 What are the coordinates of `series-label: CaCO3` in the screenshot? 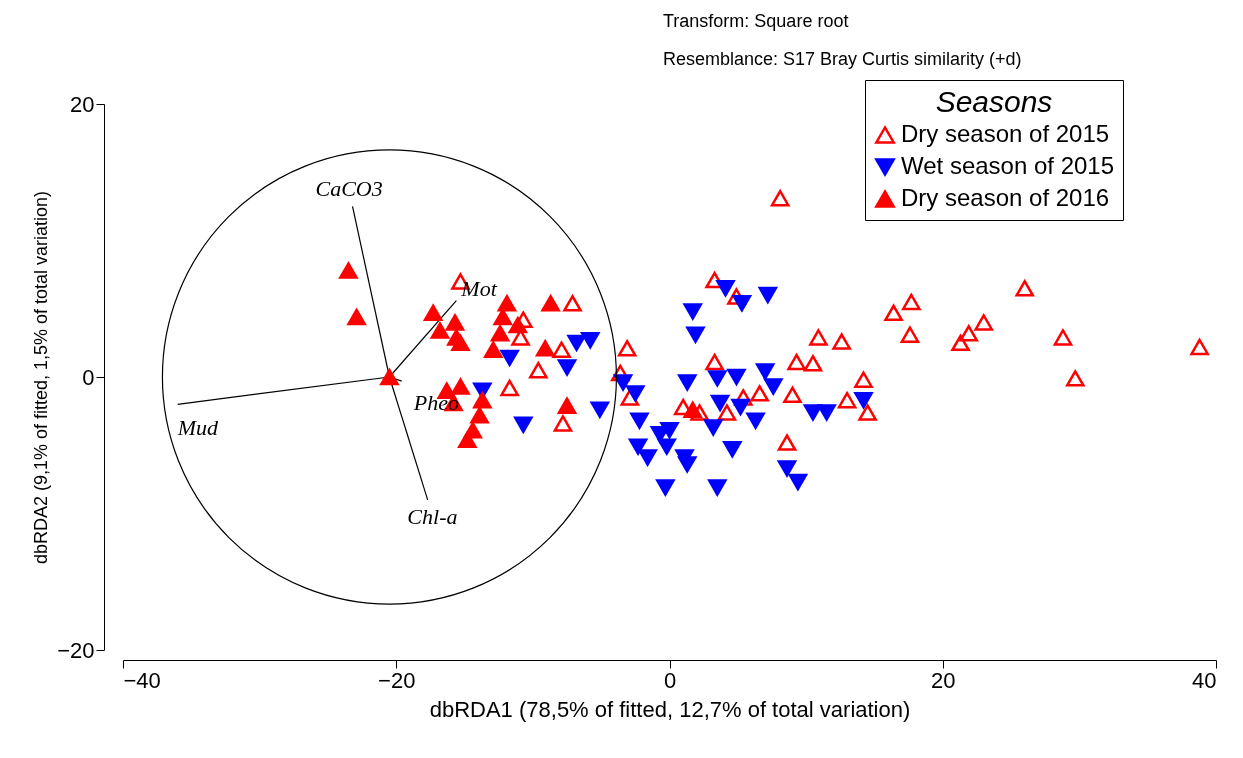 It's located at (349, 188).